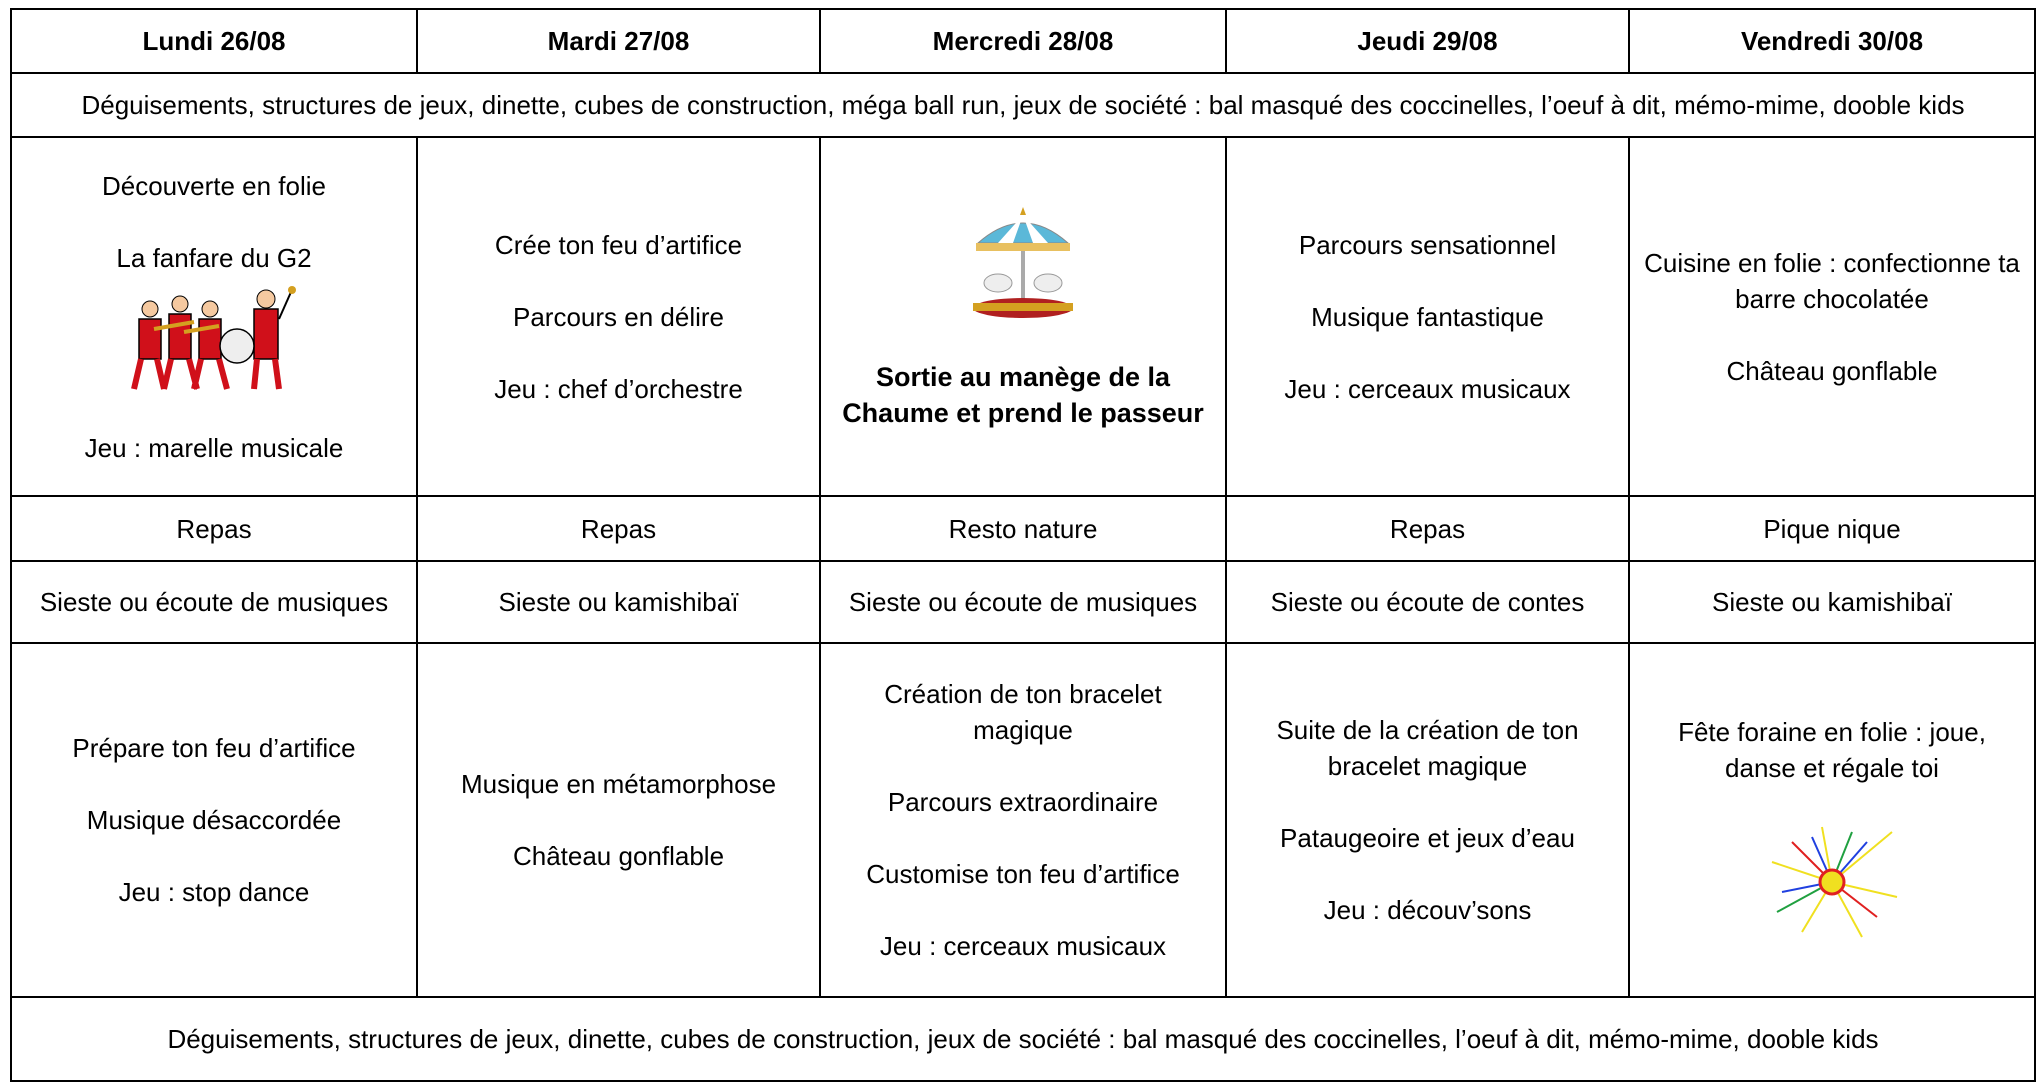 The width and height of the screenshot is (2038, 1082). I want to click on lunch-row: Repas Repas Resto nature Repas Pique nique, so click(1023, 528).